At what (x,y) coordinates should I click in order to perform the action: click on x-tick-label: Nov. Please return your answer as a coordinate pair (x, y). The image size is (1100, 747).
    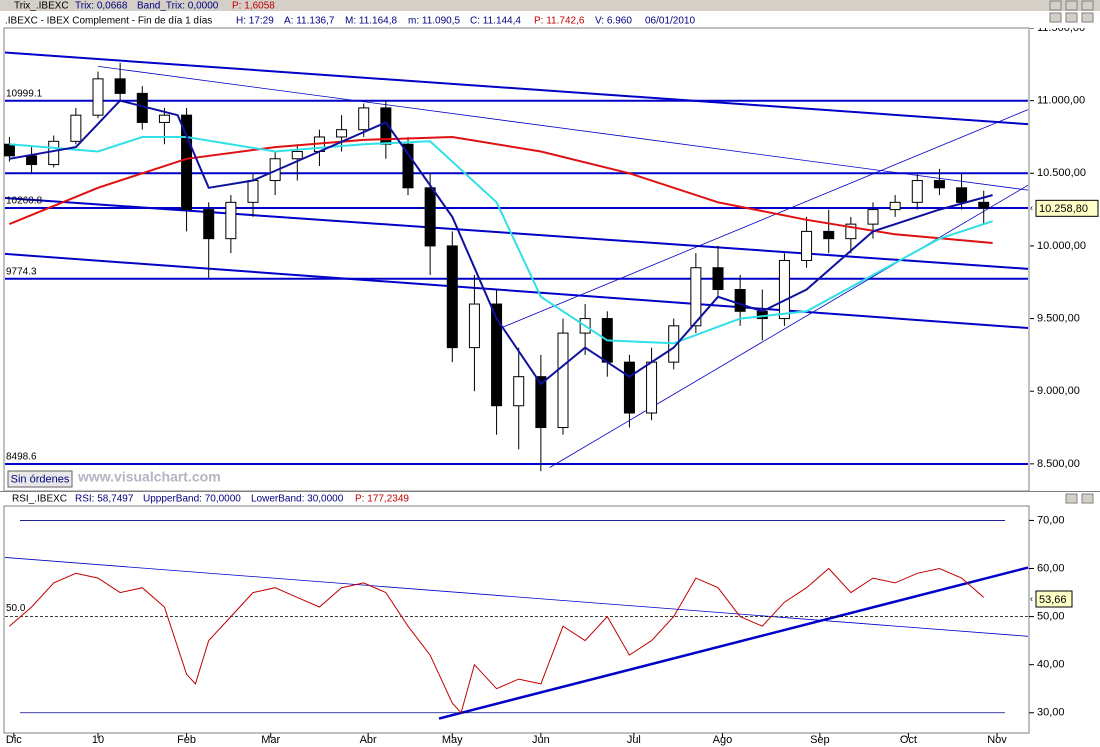
    Looking at the image, I should click on (997, 740).